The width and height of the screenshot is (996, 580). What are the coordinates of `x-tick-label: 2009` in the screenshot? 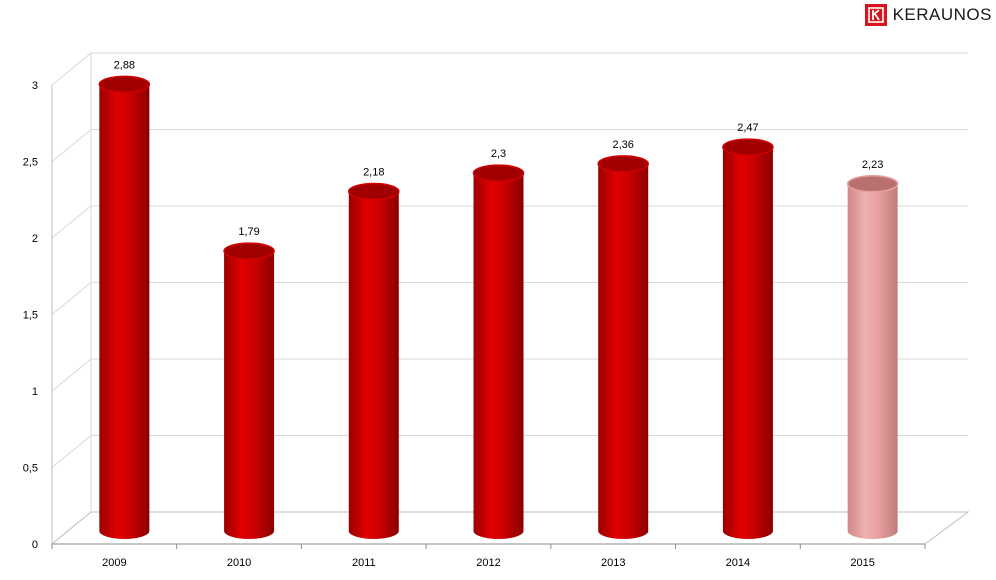 It's located at (114, 563).